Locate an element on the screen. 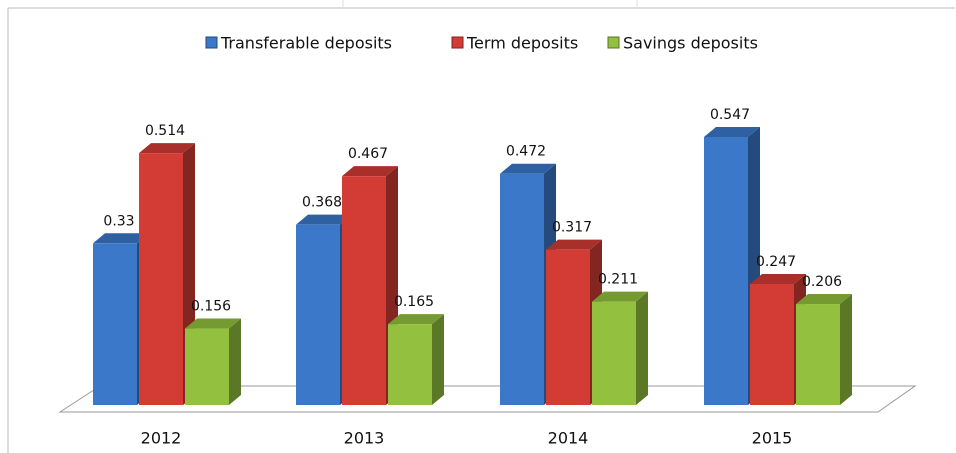  data-label: 0.472 is located at coordinates (526, 152).